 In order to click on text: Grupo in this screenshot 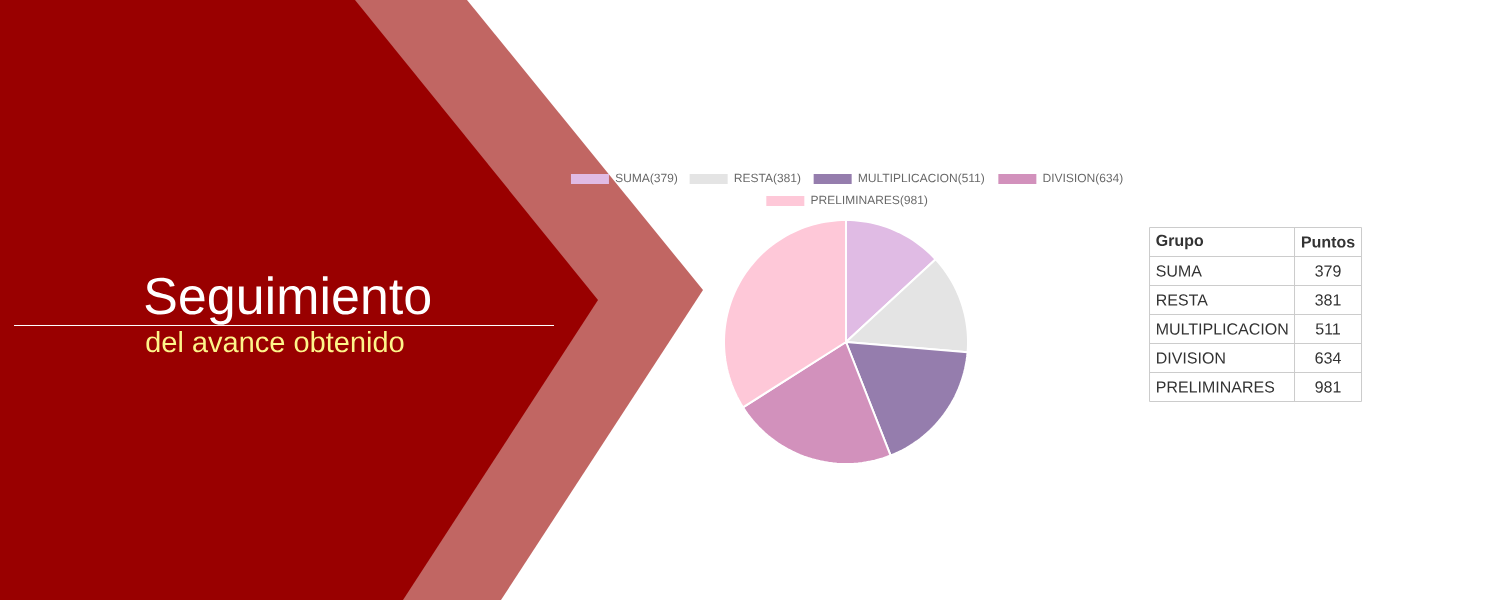, I will do `click(1180, 242)`.